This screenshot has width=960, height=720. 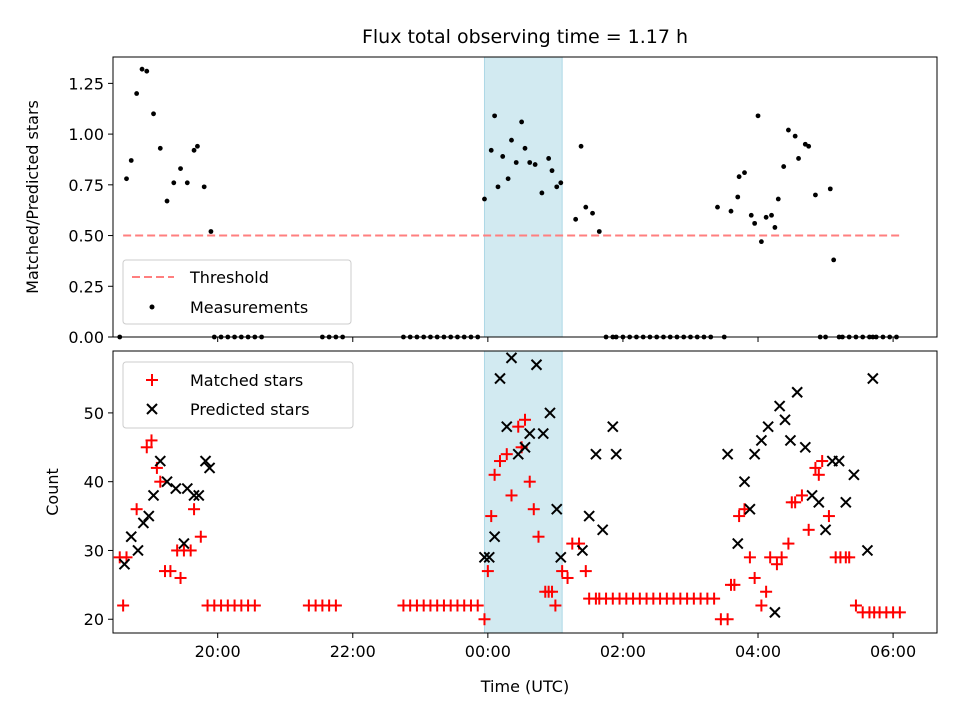 I want to click on bottom-legend-box, so click(x=238, y=395).